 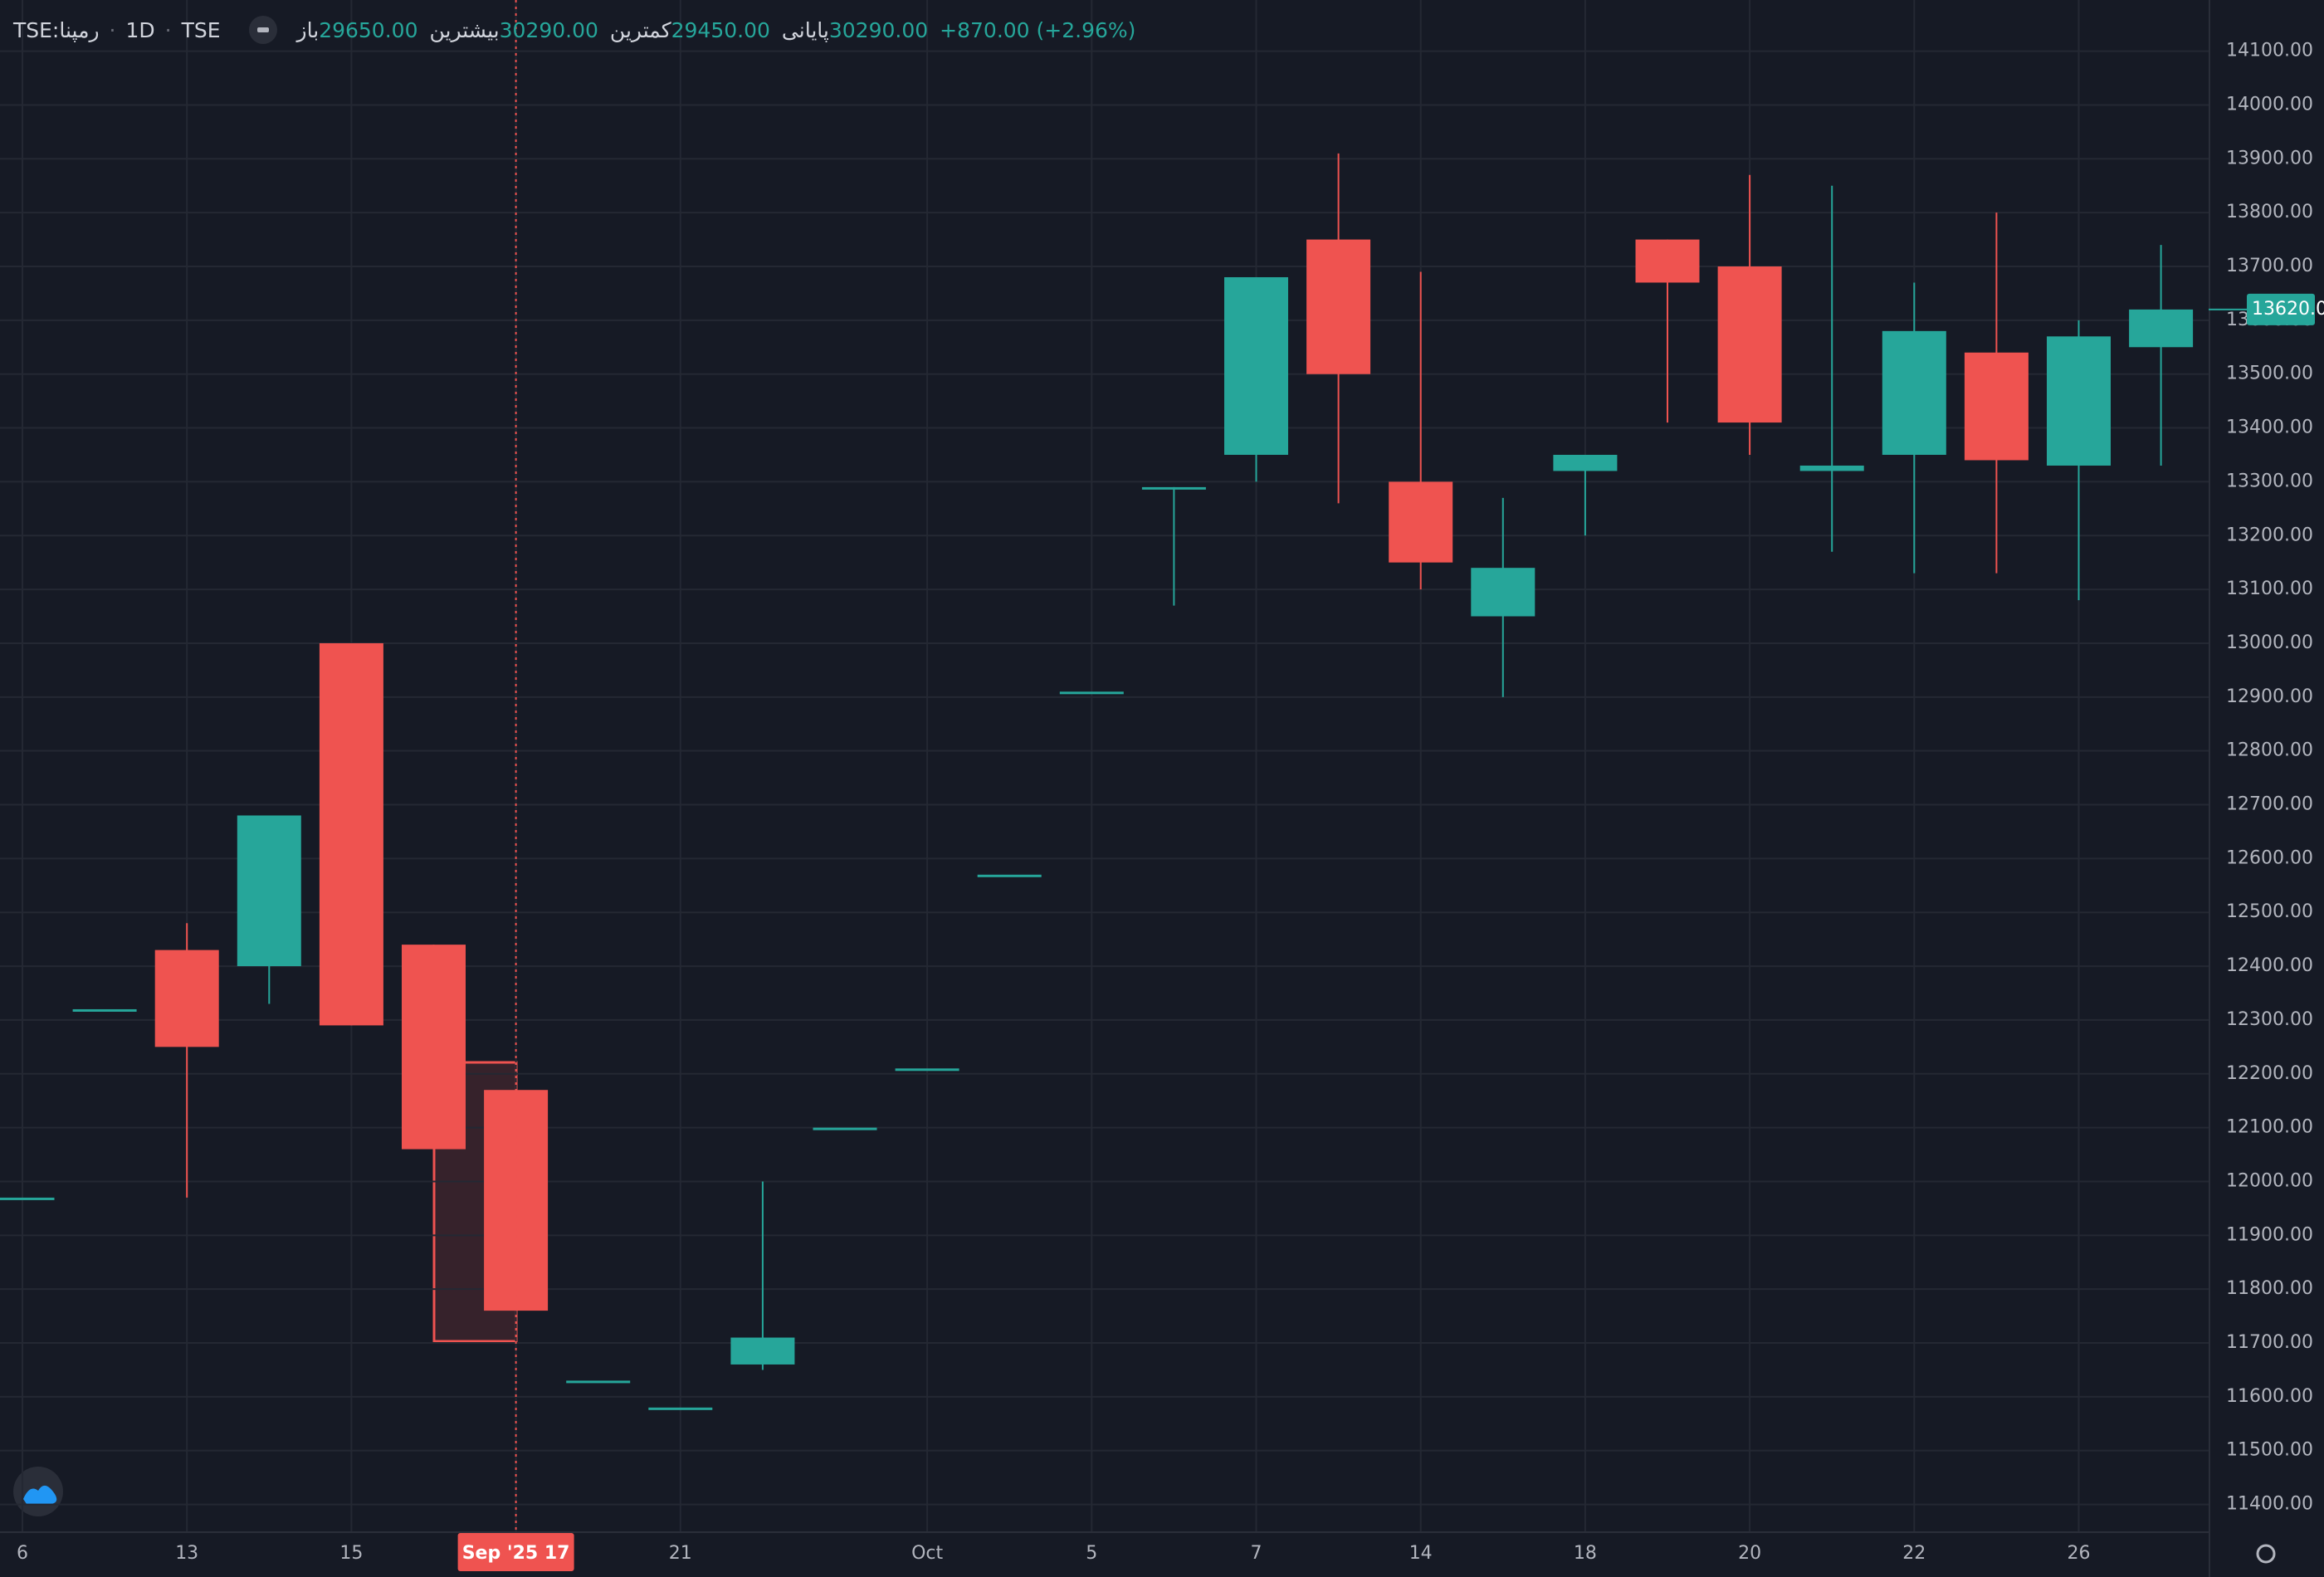 I want to click on crosshair-label-bg, so click(x=515, y=1552).